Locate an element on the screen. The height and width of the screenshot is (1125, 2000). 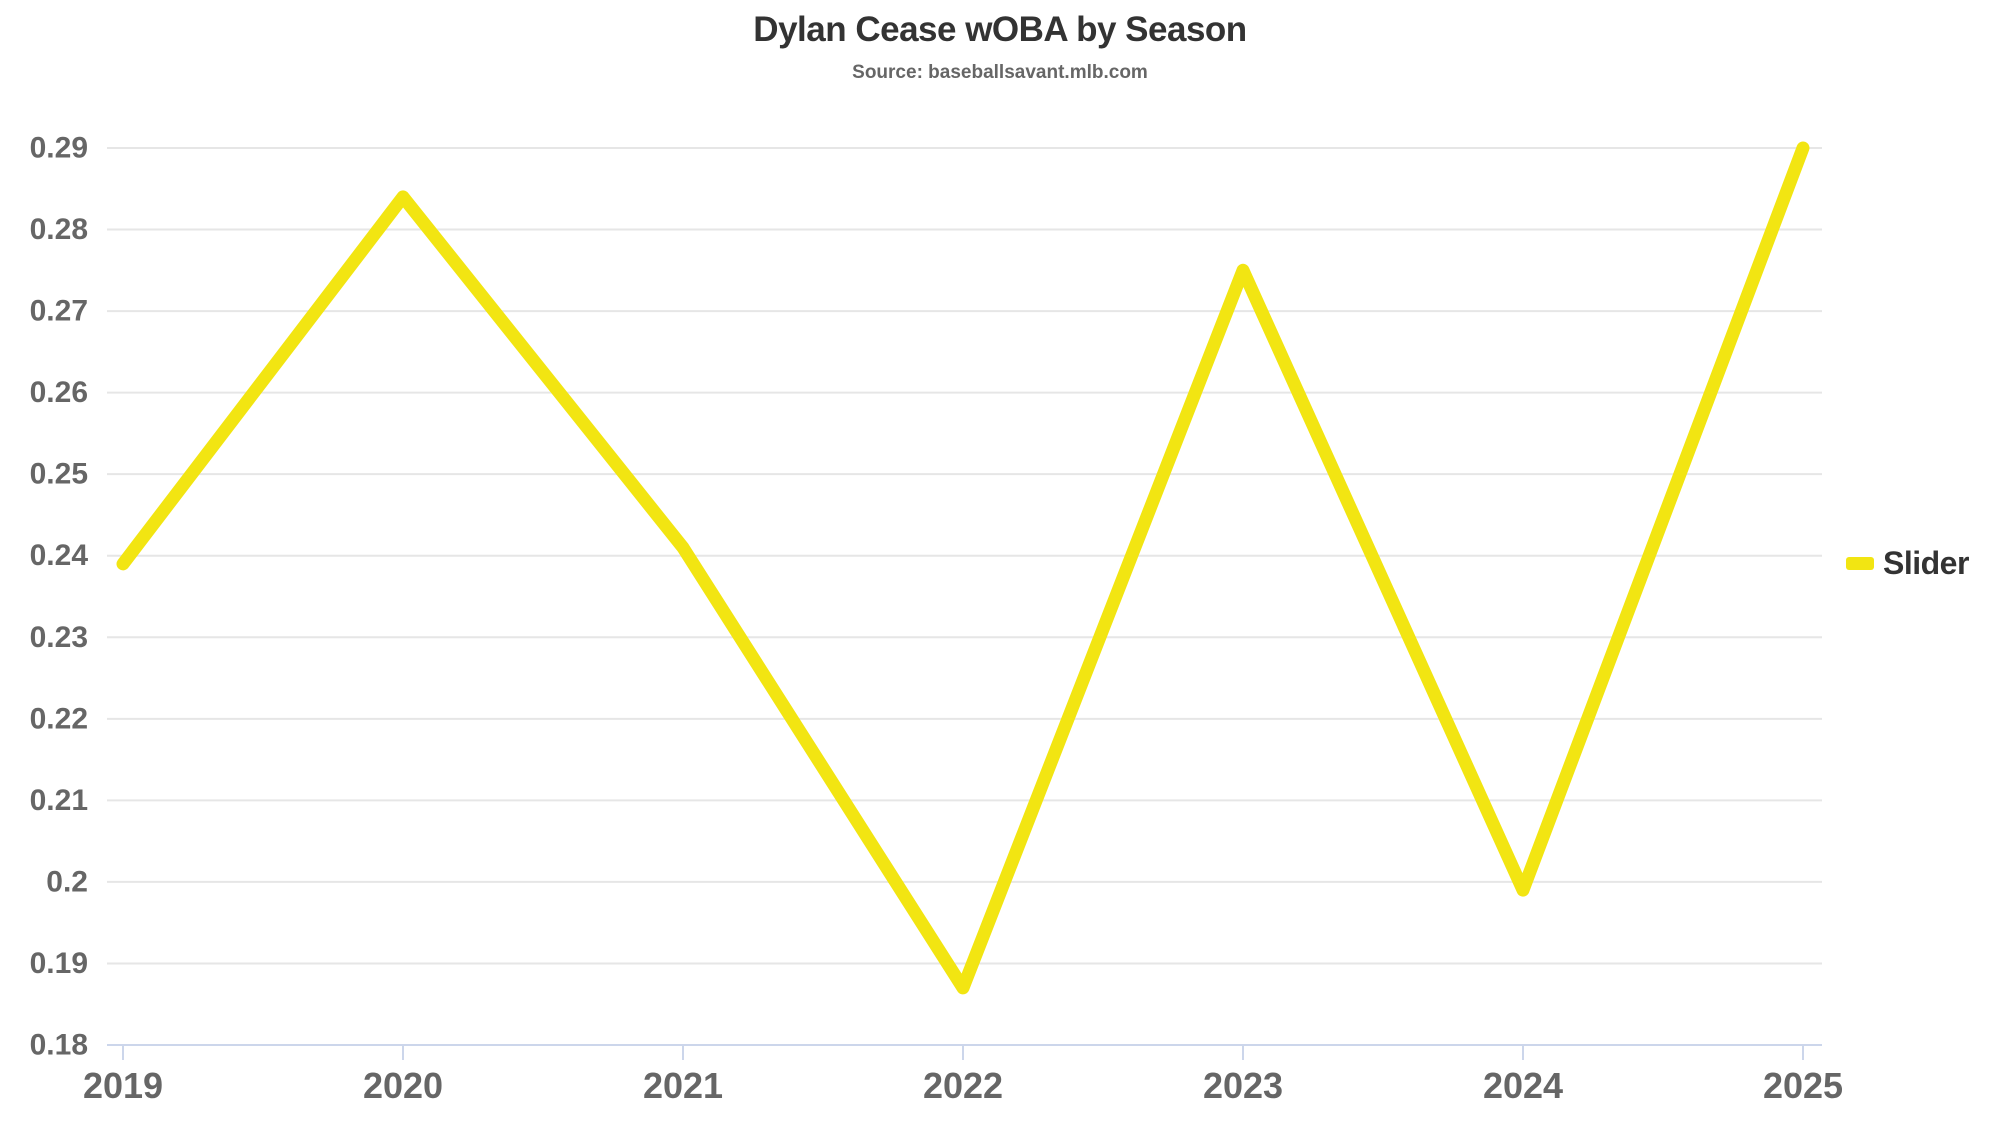
x-axis-label: 2024 is located at coordinates (1523, 1085).